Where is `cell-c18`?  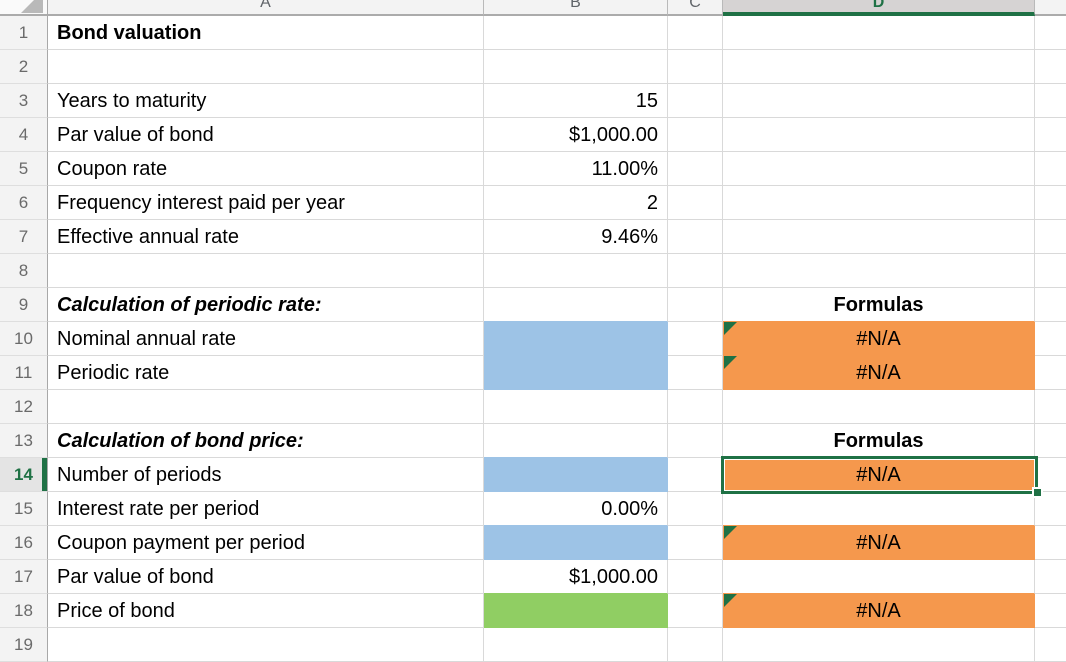 cell-c18 is located at coordinates (695, 611).